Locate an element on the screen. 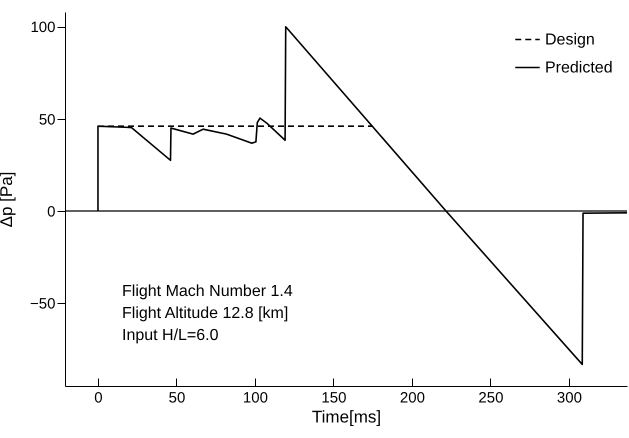 The image size is (629, 438). x-tick-label: 100 is located at coordinates (255, 398).